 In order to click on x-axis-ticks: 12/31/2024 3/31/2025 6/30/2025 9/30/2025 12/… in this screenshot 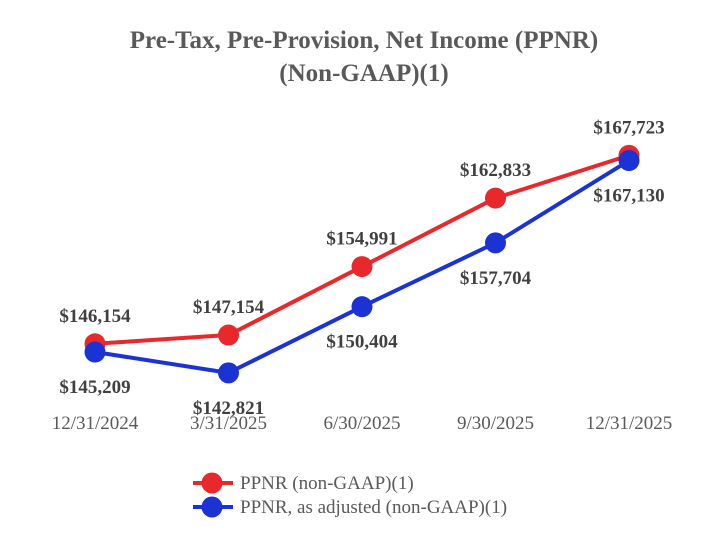, I will do `click(362, 423)`.